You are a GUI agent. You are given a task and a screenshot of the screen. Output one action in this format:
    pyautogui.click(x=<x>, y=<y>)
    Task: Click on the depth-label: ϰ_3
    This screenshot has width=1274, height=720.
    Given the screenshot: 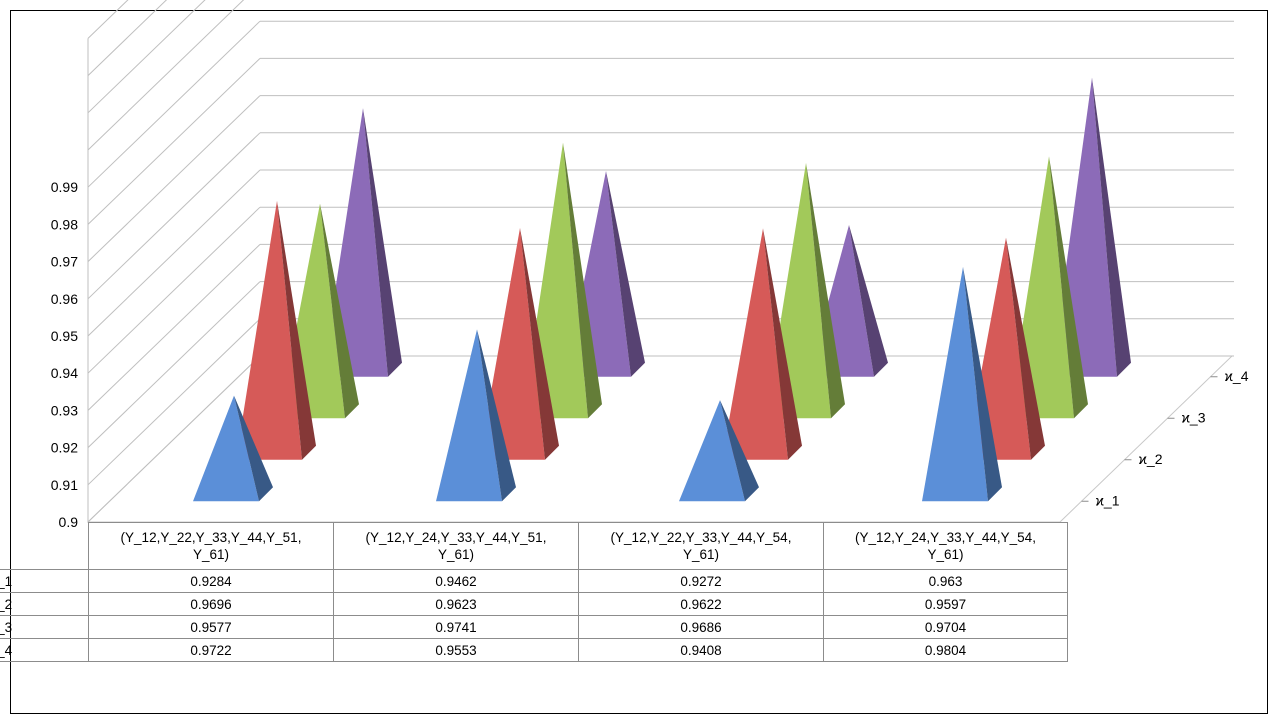 What is the action you would take?
    pyautogui.click(x=1194, y=417)
    